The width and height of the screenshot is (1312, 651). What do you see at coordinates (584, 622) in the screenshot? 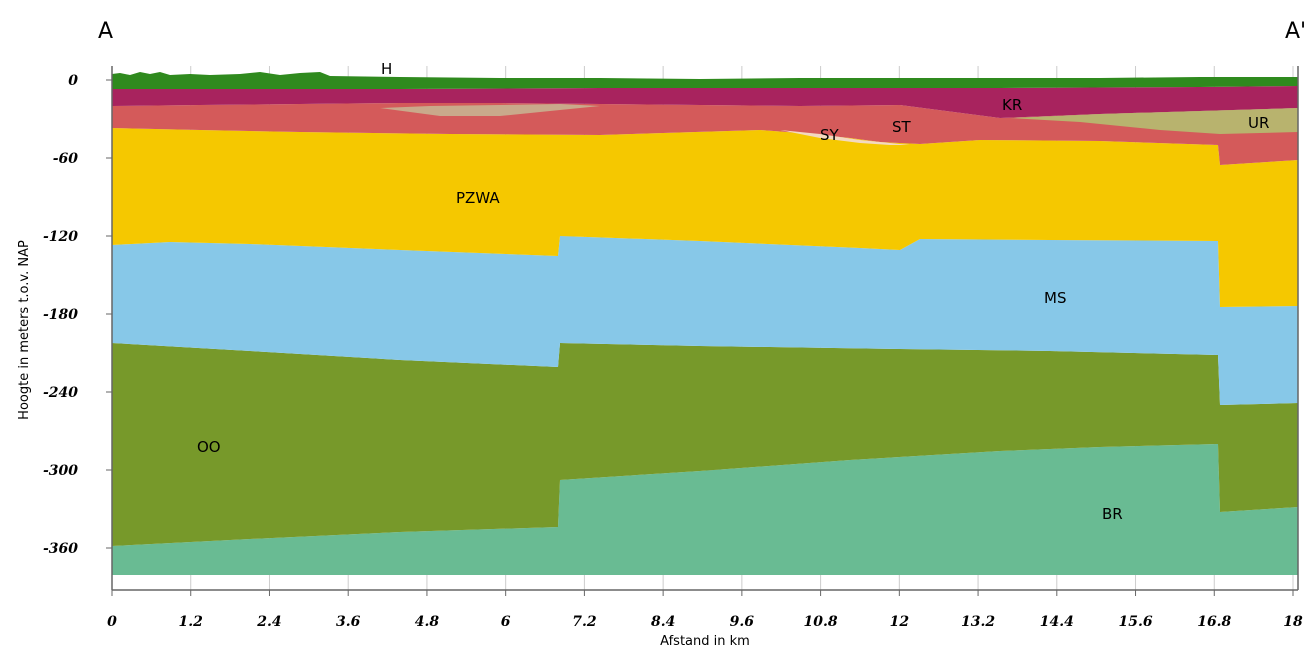
I see `x-tick-label: 7.2` at bounding box center [584, 622].